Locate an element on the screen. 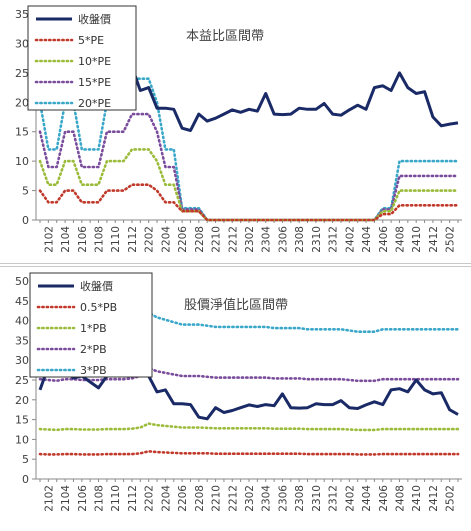 Image resolution: width=471 pixels, height=531 pixels. pe-x-tick-label: 2302 is located at coordinates (250, 239).